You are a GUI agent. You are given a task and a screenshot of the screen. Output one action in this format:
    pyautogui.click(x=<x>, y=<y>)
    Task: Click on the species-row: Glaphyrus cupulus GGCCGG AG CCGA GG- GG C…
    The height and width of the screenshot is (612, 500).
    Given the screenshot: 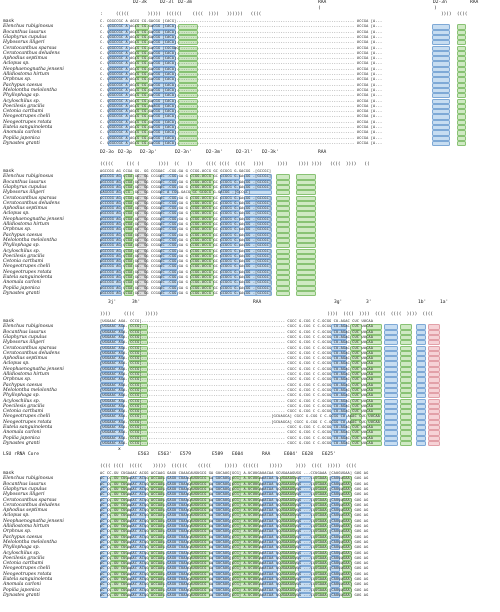 What is the action you would take?
    pyautogui.click(x=250, y=188)
    